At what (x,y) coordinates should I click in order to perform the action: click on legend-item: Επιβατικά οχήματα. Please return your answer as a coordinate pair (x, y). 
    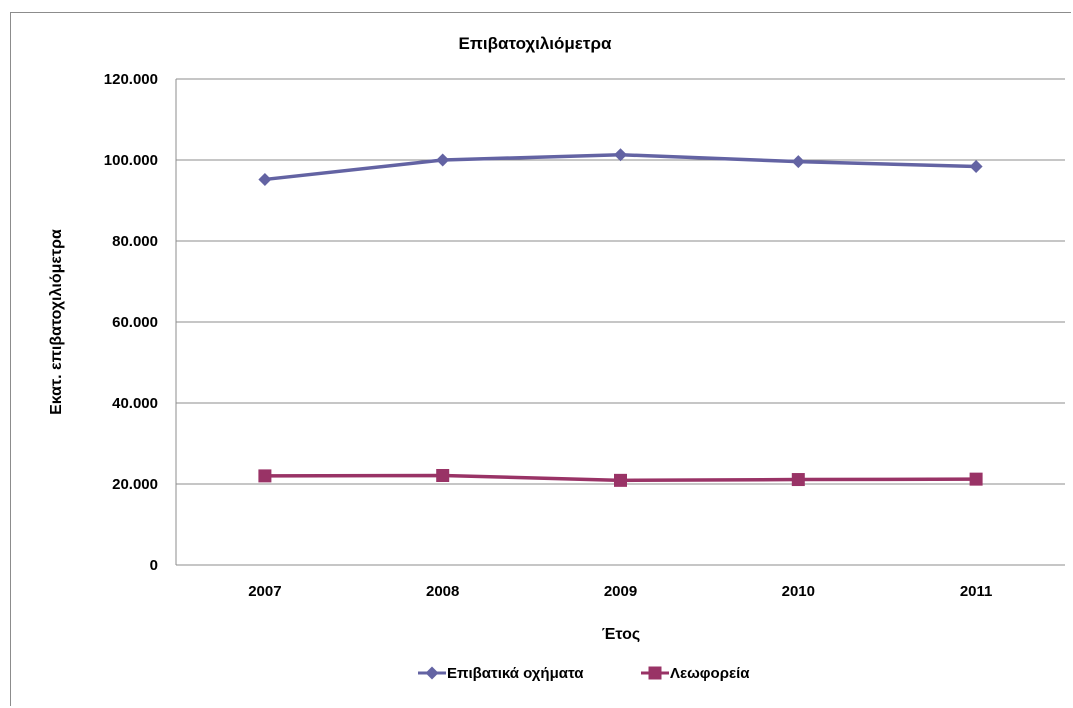
    Looking at the image, I should click on (501, 673).